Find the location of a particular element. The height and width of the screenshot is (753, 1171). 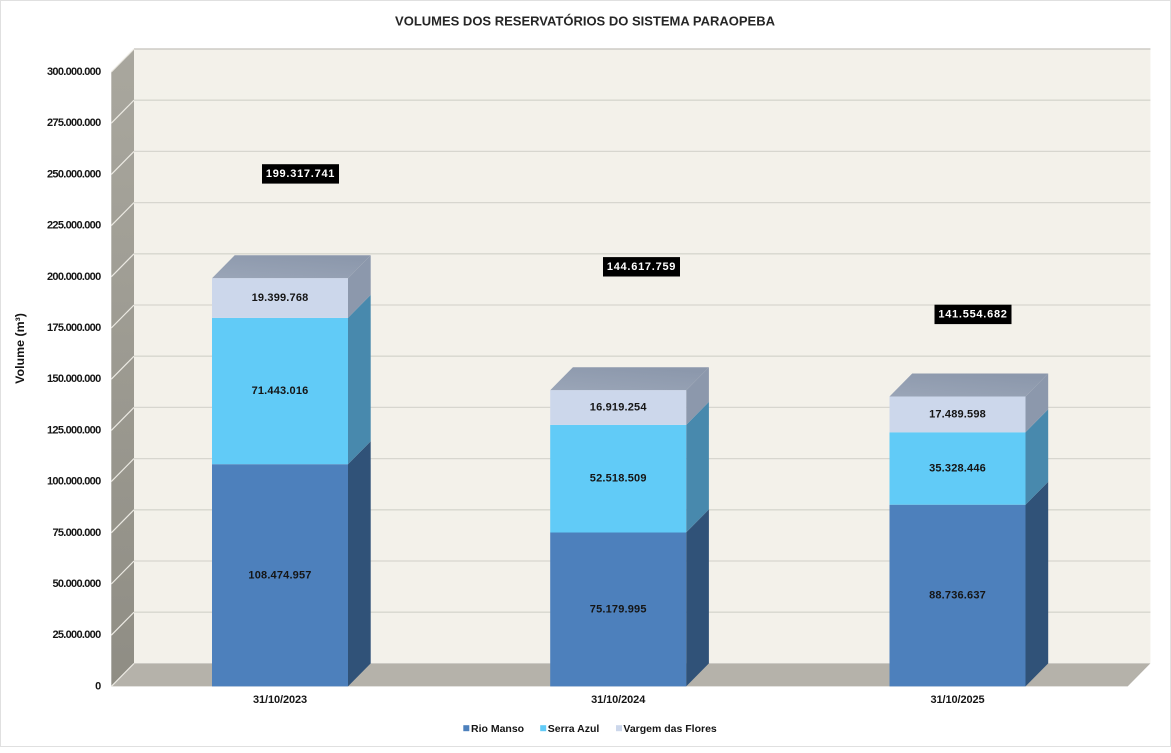

svg-text: 50.000.000 is located at coordinates (76, 584).